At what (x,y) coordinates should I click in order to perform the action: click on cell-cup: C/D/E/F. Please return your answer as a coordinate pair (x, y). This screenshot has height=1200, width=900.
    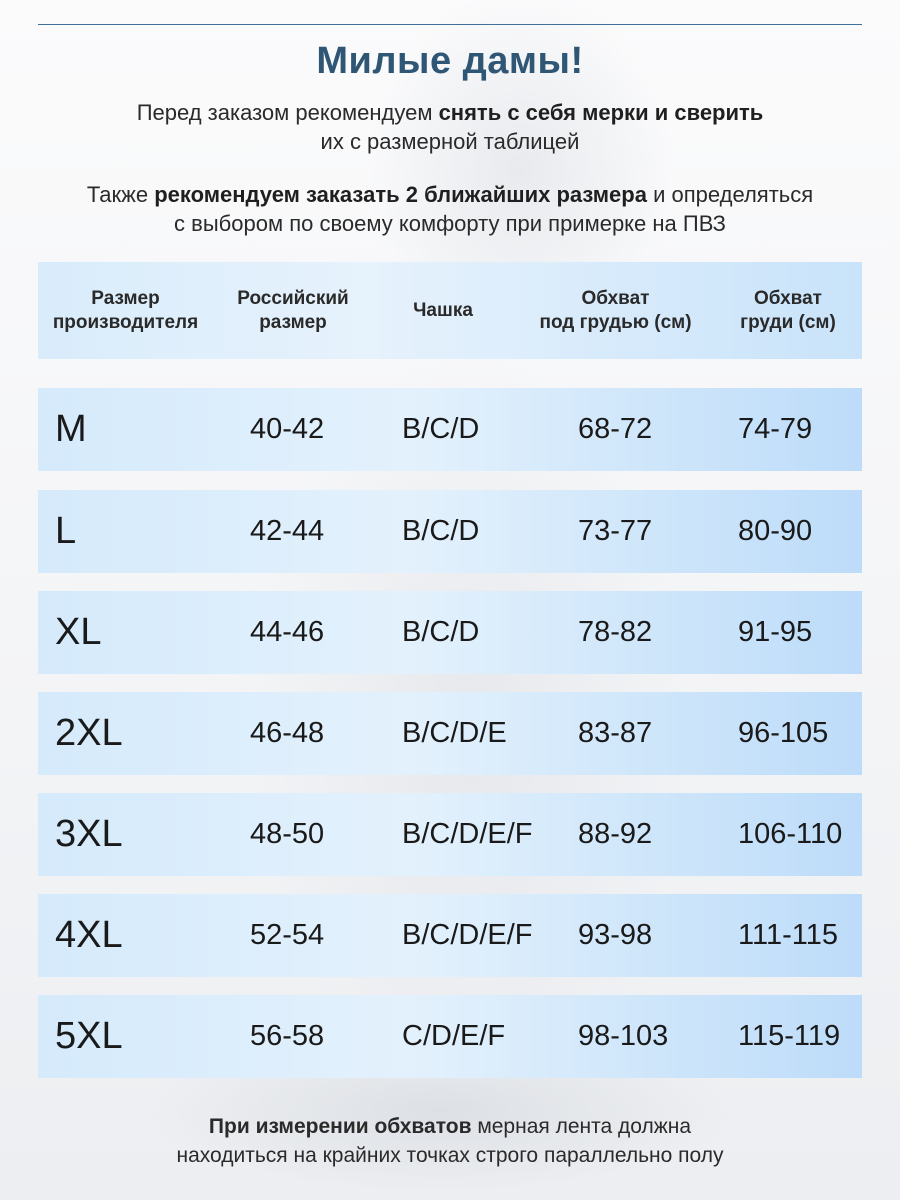
    Looking at the image, I should click on (454, 1036).